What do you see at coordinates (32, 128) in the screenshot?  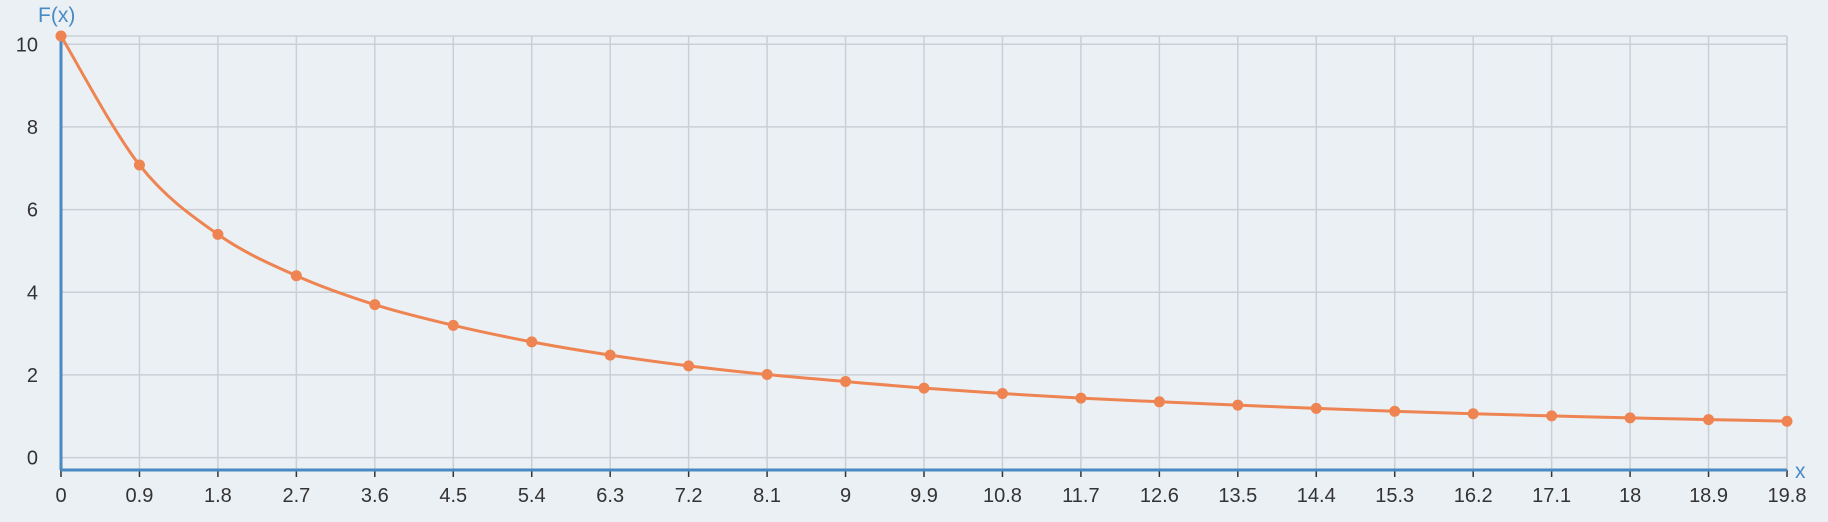 I see `y-tick-label: 8` at bounding box center [32, 128].